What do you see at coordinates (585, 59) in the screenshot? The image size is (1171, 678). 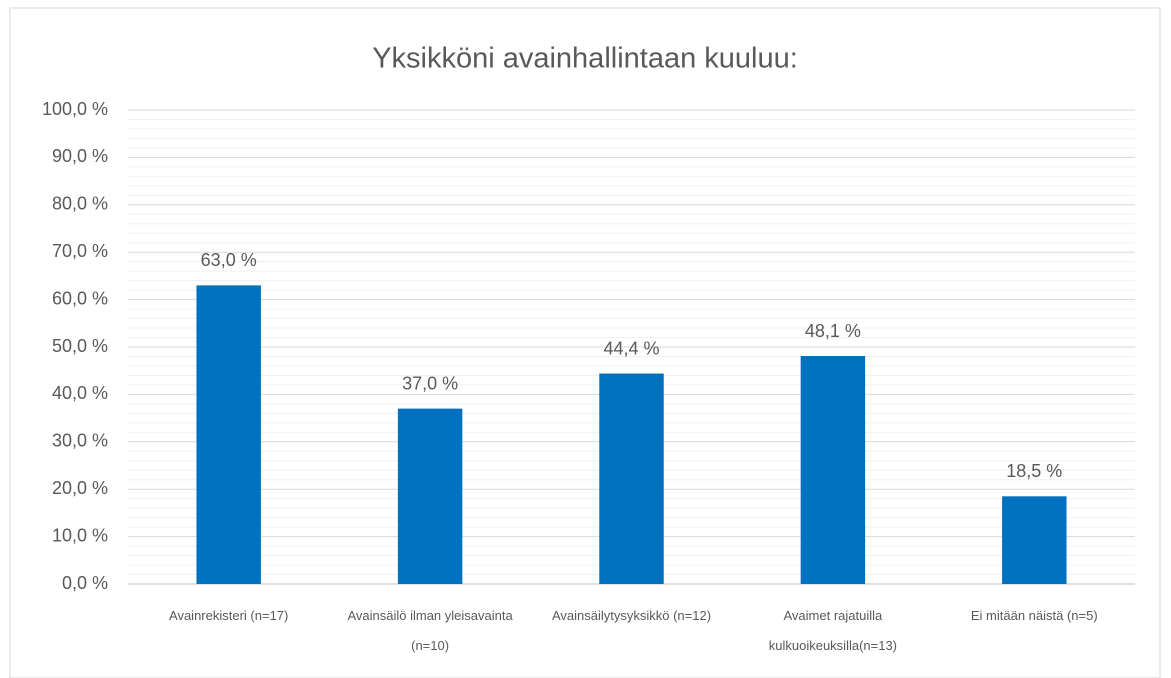 I see `chart-title: Yksikköni avainhallintaan kuuluu:` at bounding box center [585, 59].